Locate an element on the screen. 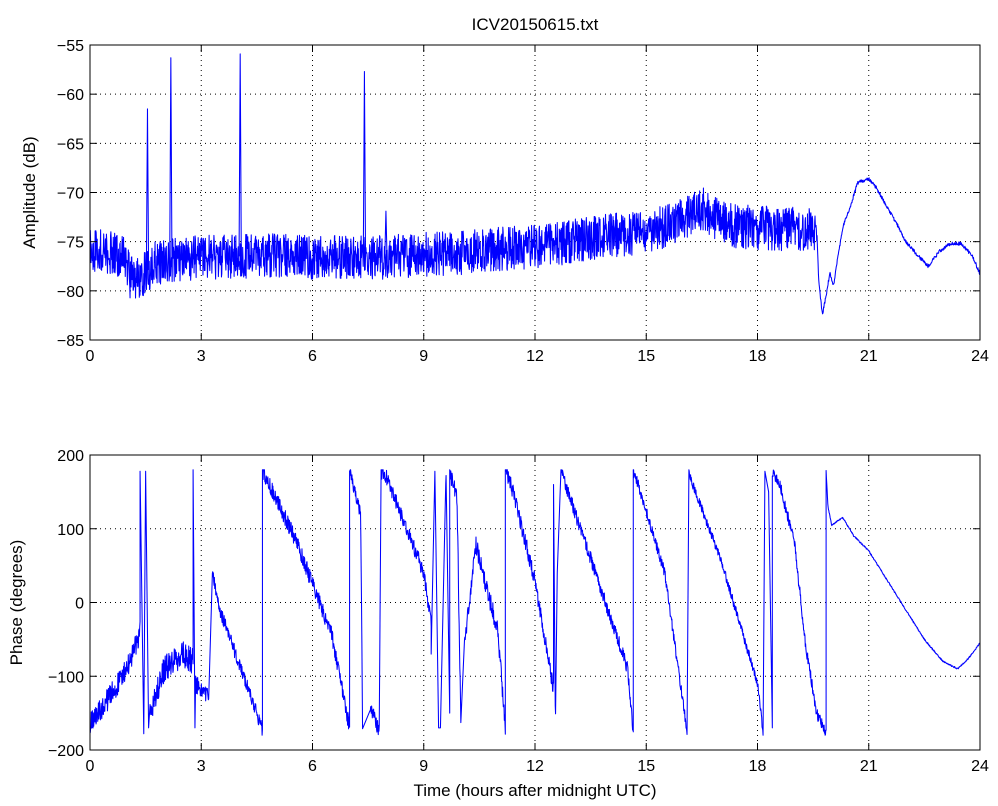  phase-x-tick-label: 24 is located at coordinates (980, 766).